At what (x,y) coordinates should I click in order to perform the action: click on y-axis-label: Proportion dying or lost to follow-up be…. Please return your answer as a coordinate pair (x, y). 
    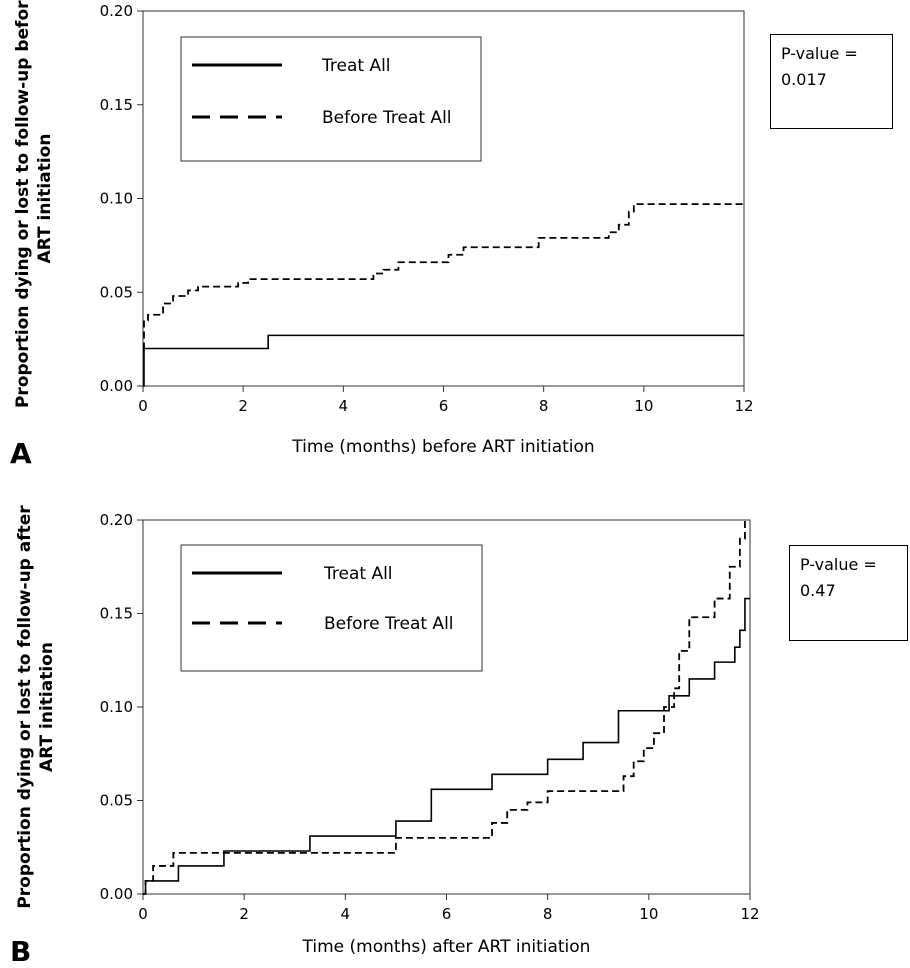
    Looking at the image, I should click on (34, 204).